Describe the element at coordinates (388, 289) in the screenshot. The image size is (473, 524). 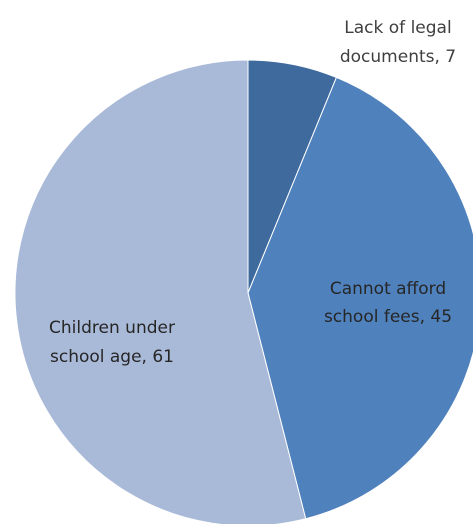
I see `slice-label-2-line-1: Cannot afford` at that location.